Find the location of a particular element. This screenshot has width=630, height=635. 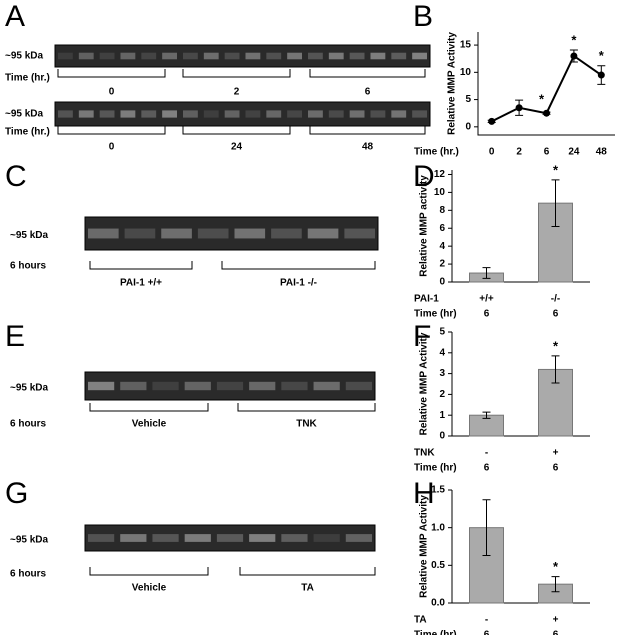

y-tick-label: 3 is located at coordinates (442, 373).